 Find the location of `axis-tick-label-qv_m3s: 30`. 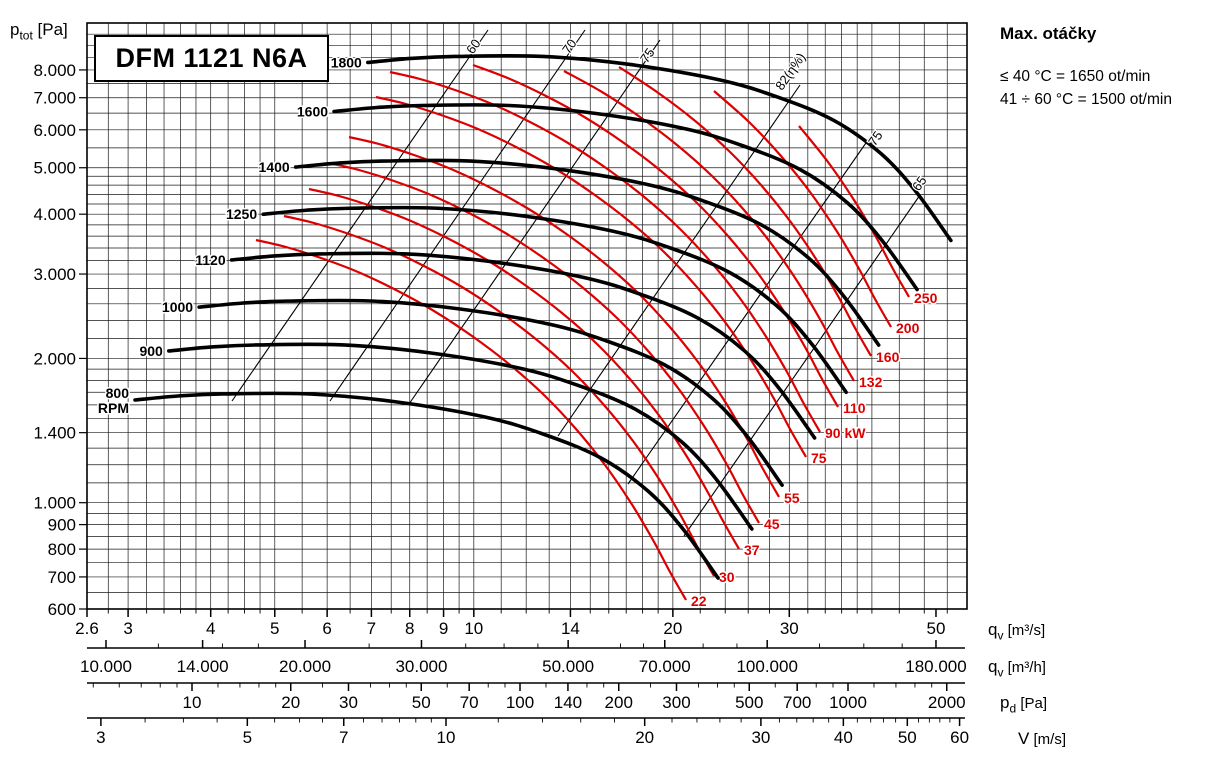

axis-tick-label-qv_m3s: 30 is located at coordinates (789, 628).